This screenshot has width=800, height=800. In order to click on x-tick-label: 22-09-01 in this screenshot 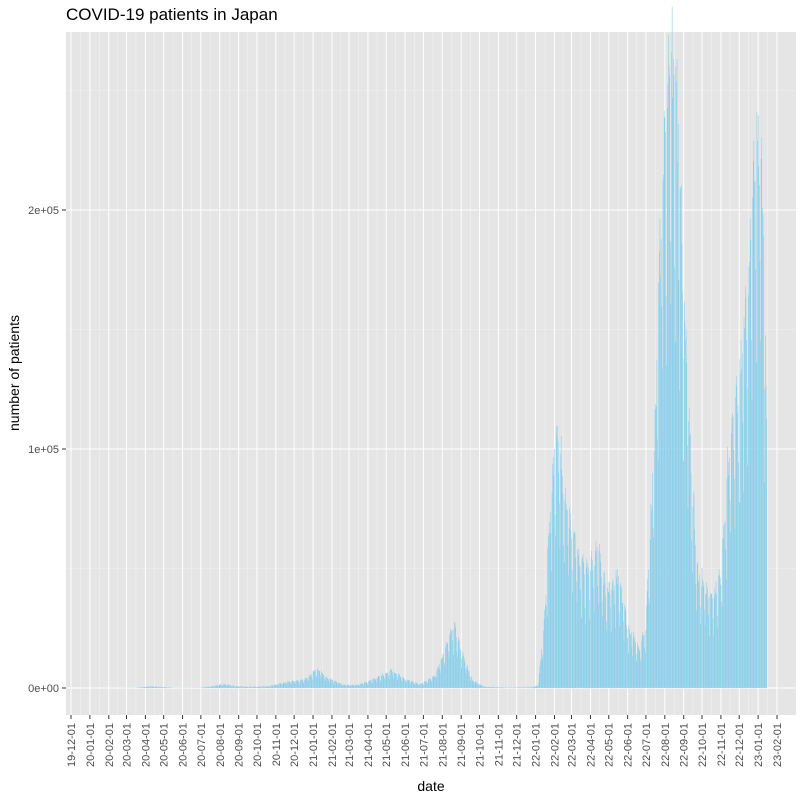, I will do `click(685, 745)`.